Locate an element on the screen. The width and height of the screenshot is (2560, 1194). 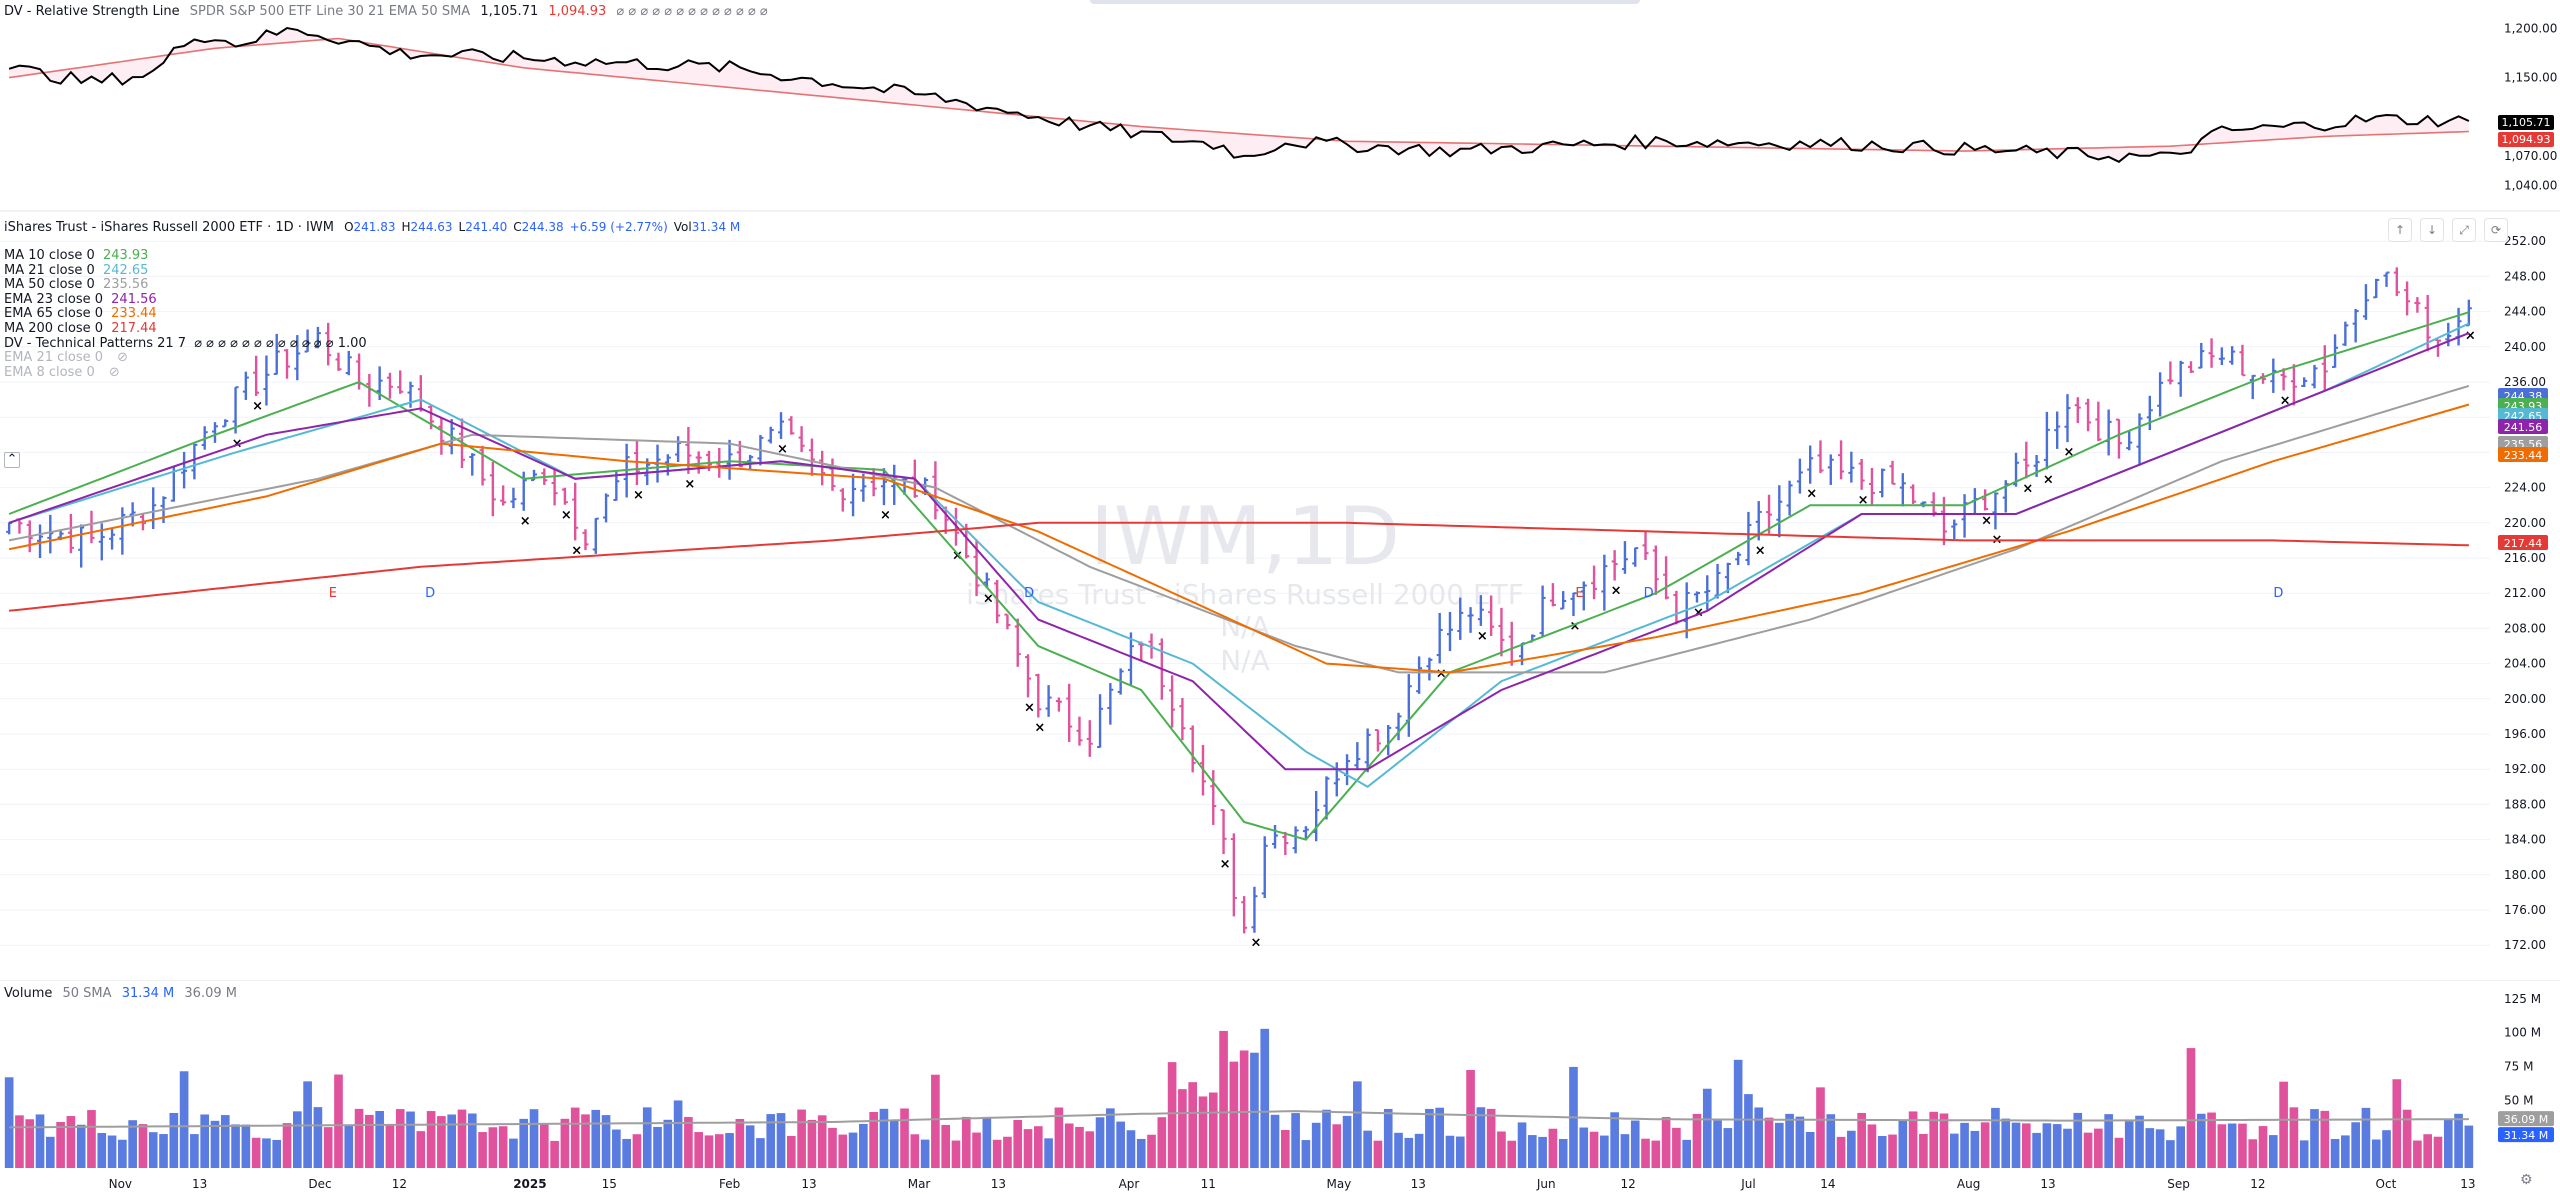
indicator-value: 243.93 is located at coordinates (123, 255).